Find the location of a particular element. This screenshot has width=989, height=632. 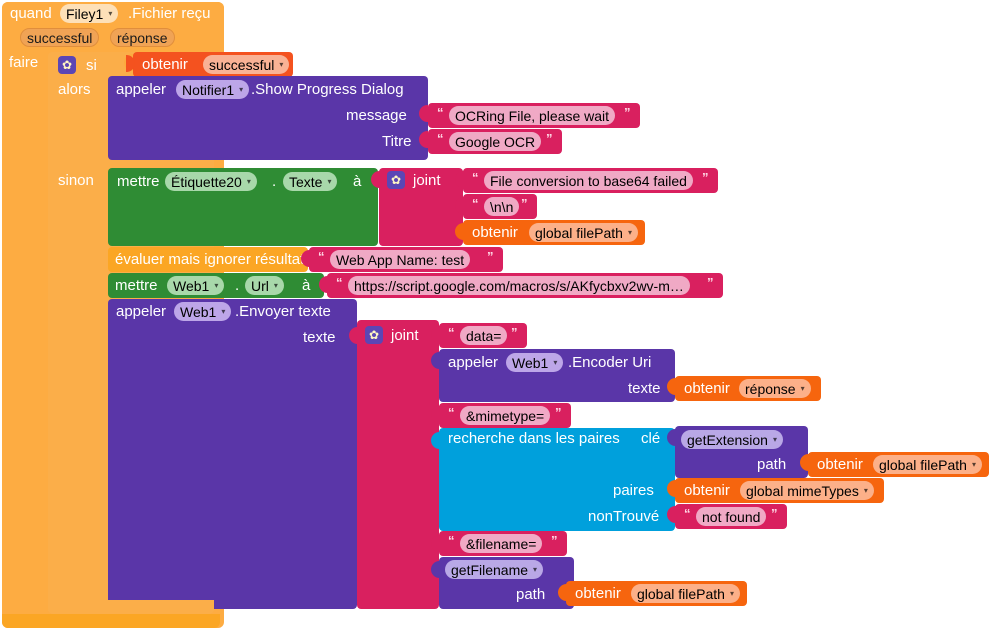

get-global-filepath-dropdown-2: global filePath ▾ is located at coordinates (927, 464).